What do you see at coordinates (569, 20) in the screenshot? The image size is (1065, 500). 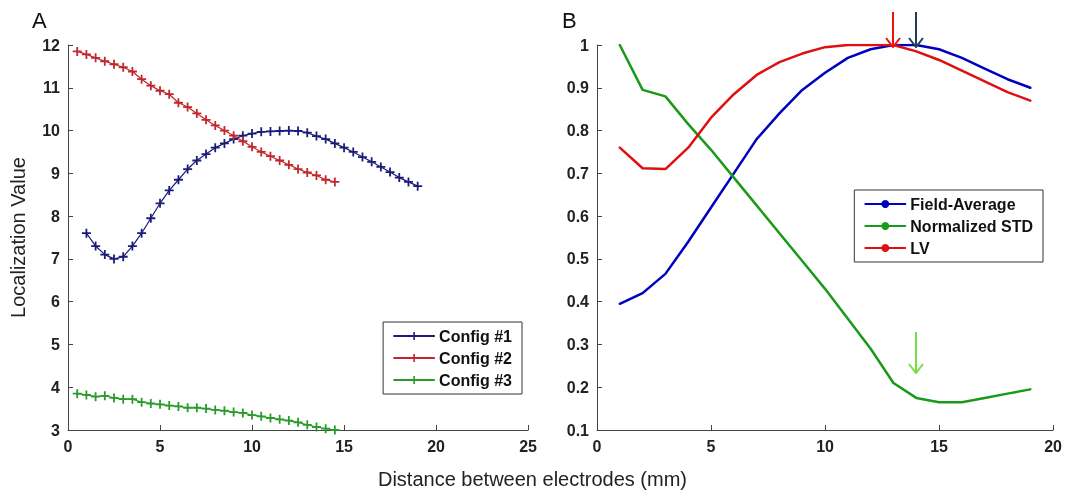 I see `chart-title: B` at bounding box center [569, 20].